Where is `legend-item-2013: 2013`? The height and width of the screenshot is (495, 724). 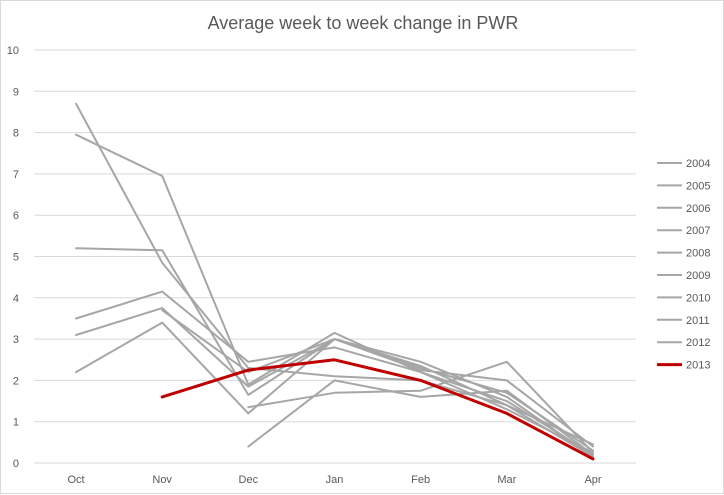 legend-item-2013: 2013 is located at coordinates (683, 366).